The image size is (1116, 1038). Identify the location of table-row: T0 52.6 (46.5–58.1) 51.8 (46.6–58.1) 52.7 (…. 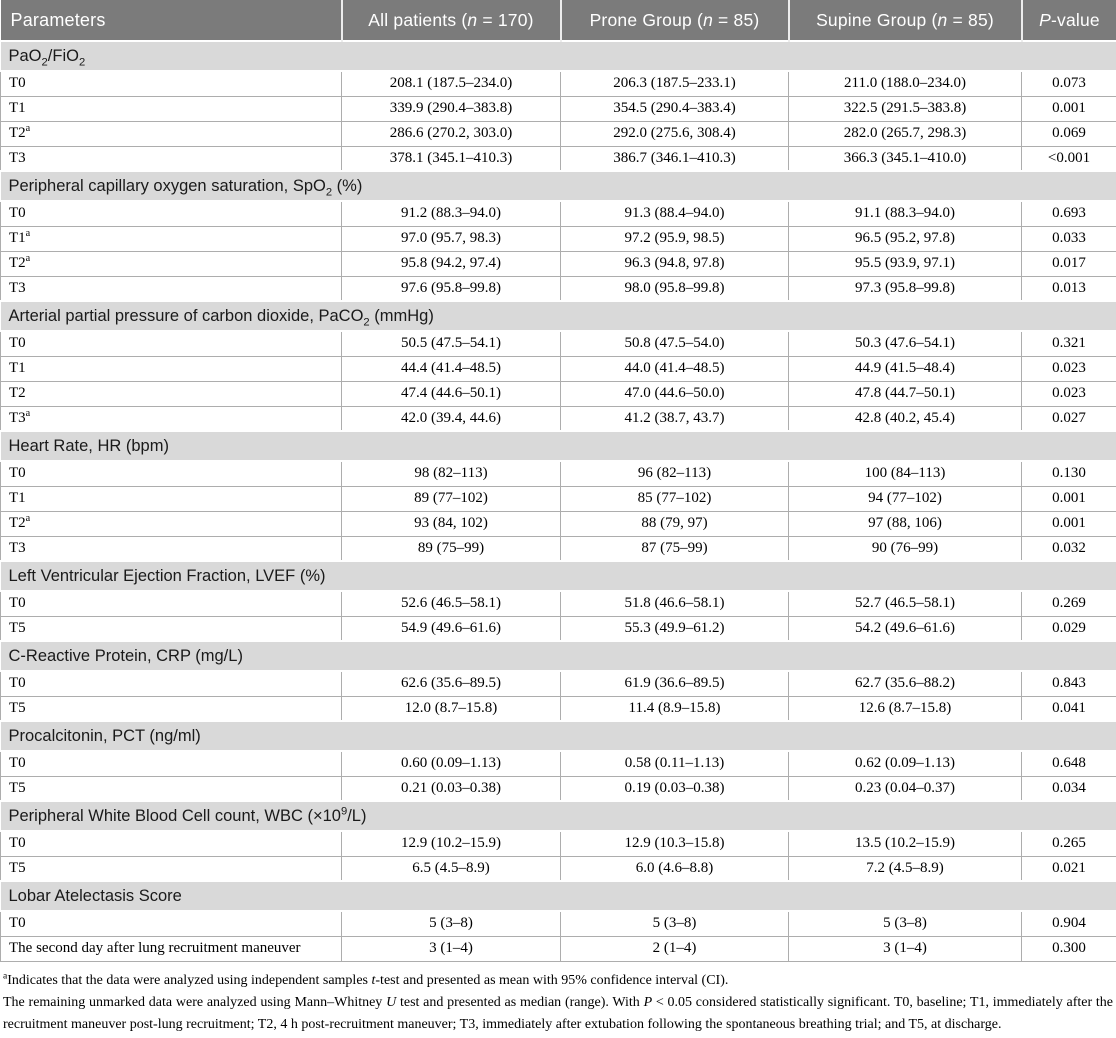
(558, 603).